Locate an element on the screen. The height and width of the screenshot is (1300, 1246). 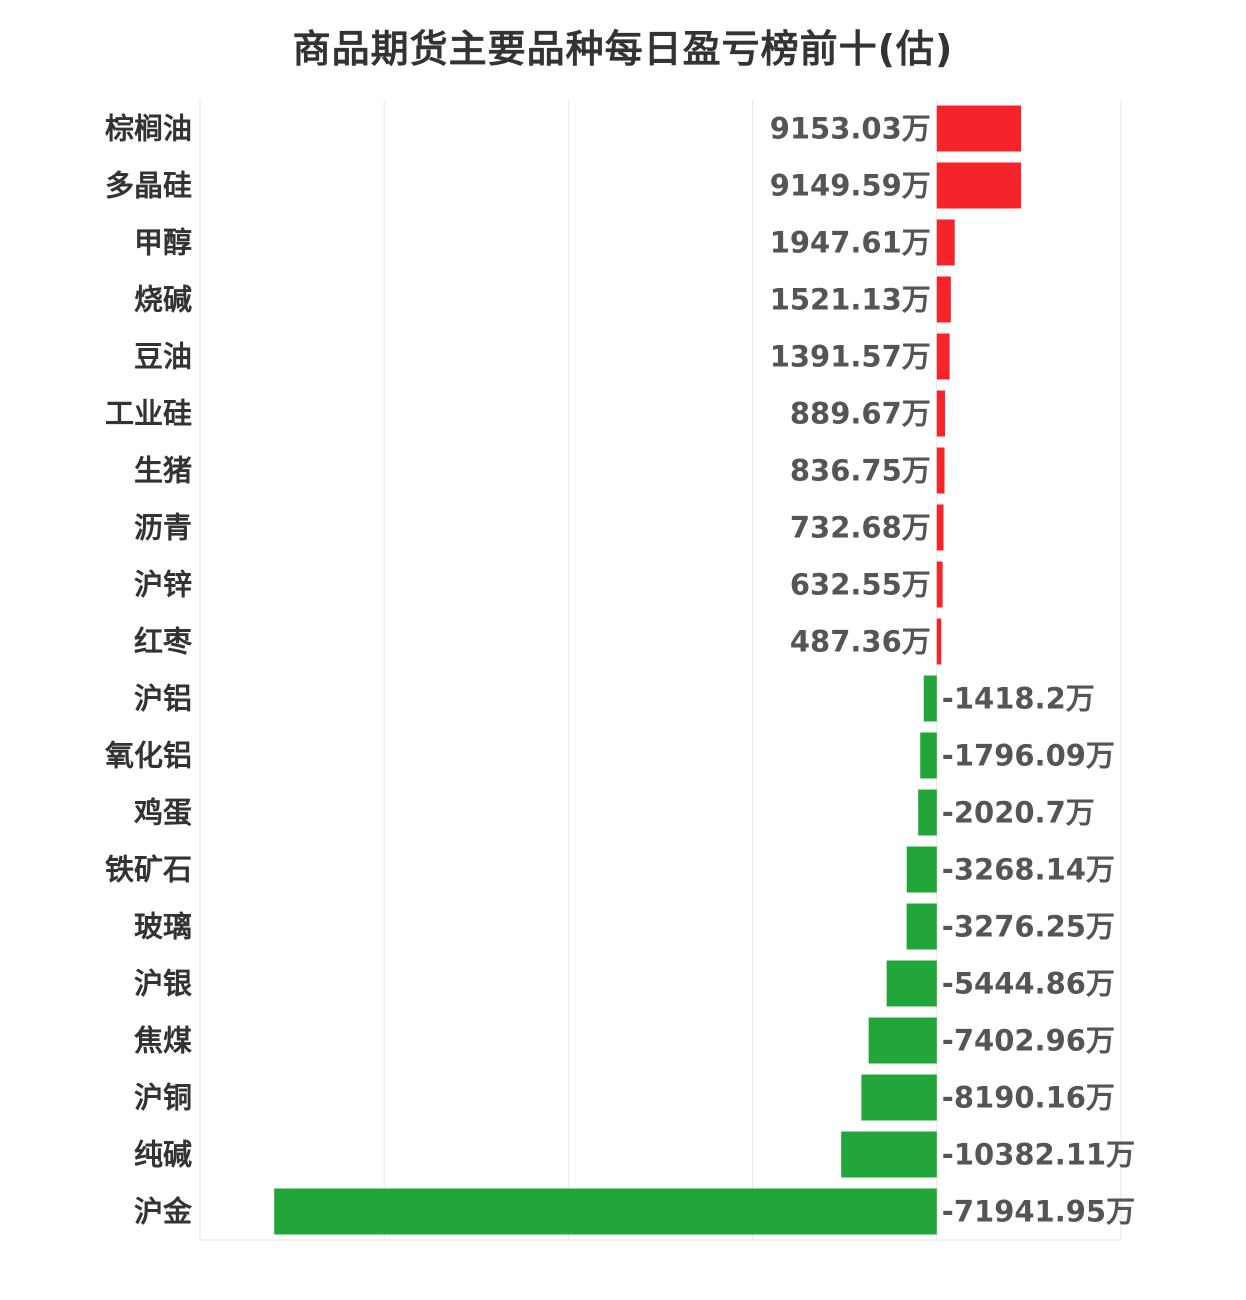
category-label: 生猪 is located at coordinates (163, 471).